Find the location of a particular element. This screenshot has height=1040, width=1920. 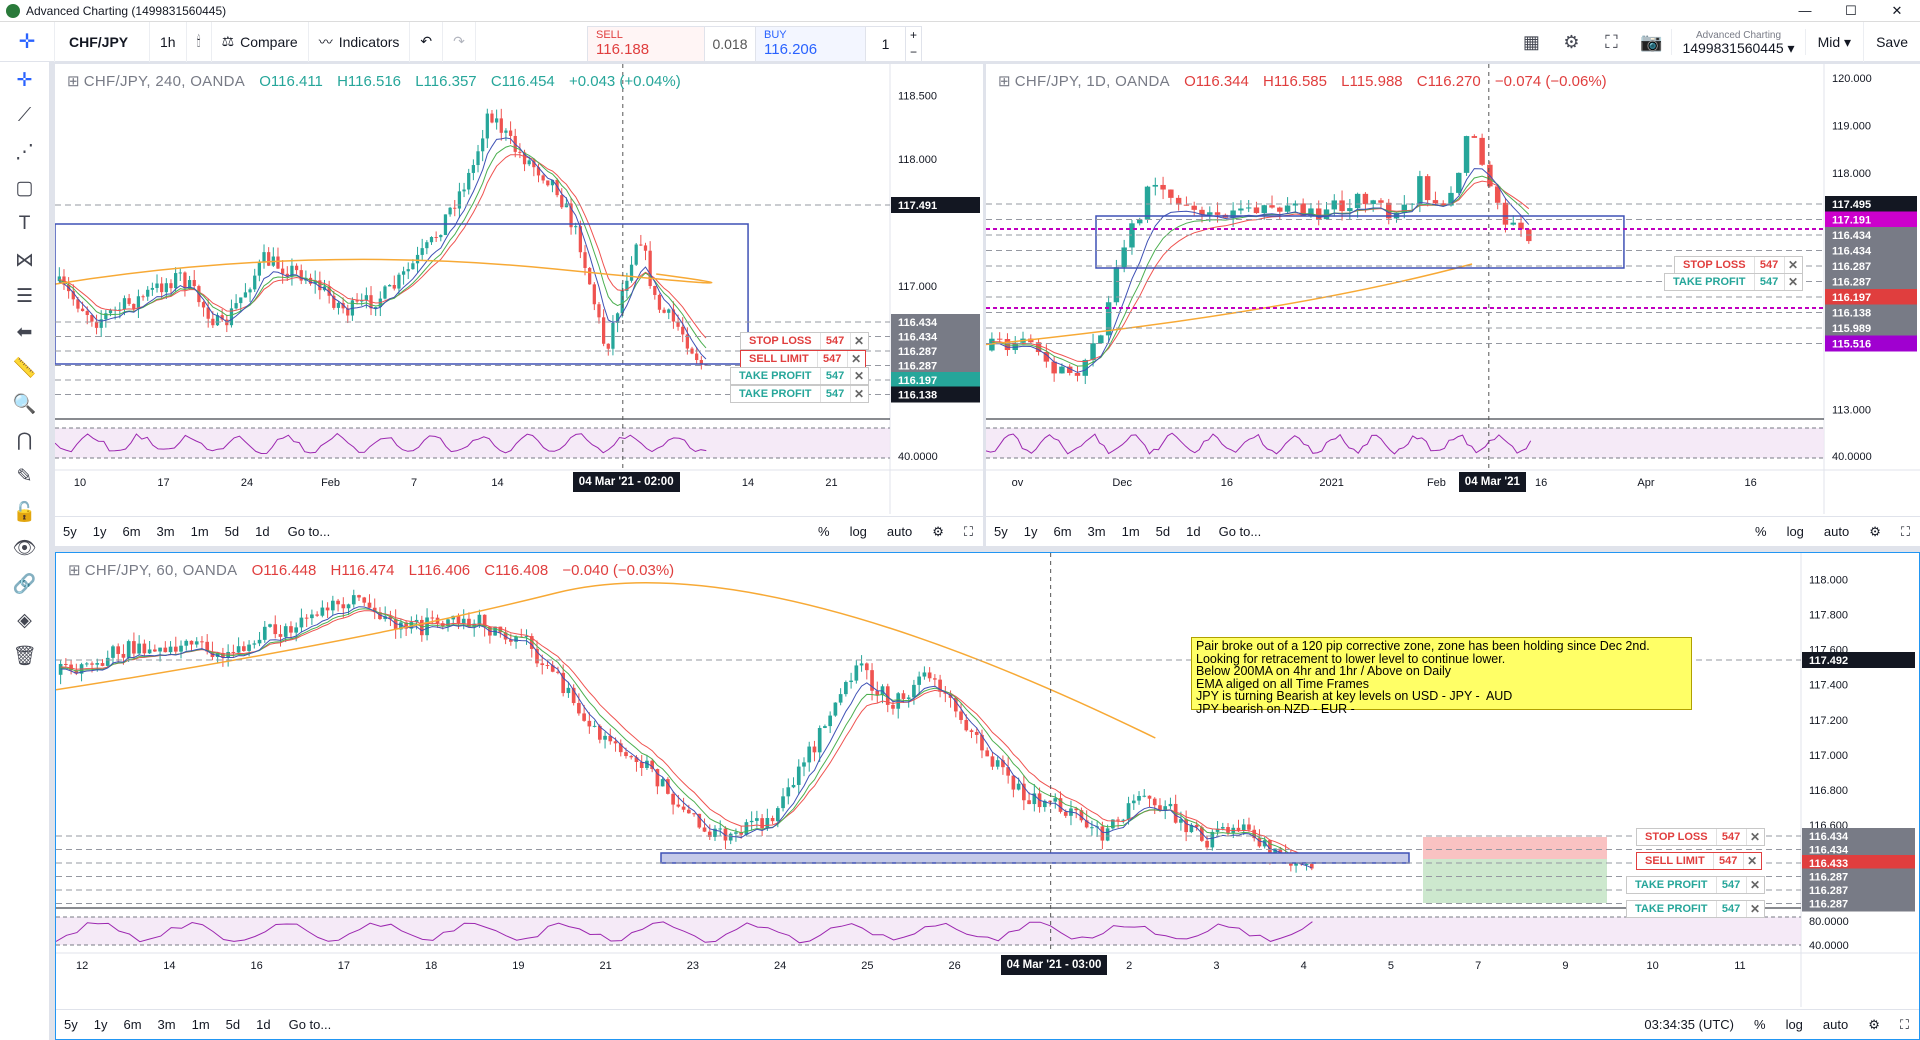

account-selector: Advanced Charting 1499831560445 ▾ is located at coordinates (1738, 42).